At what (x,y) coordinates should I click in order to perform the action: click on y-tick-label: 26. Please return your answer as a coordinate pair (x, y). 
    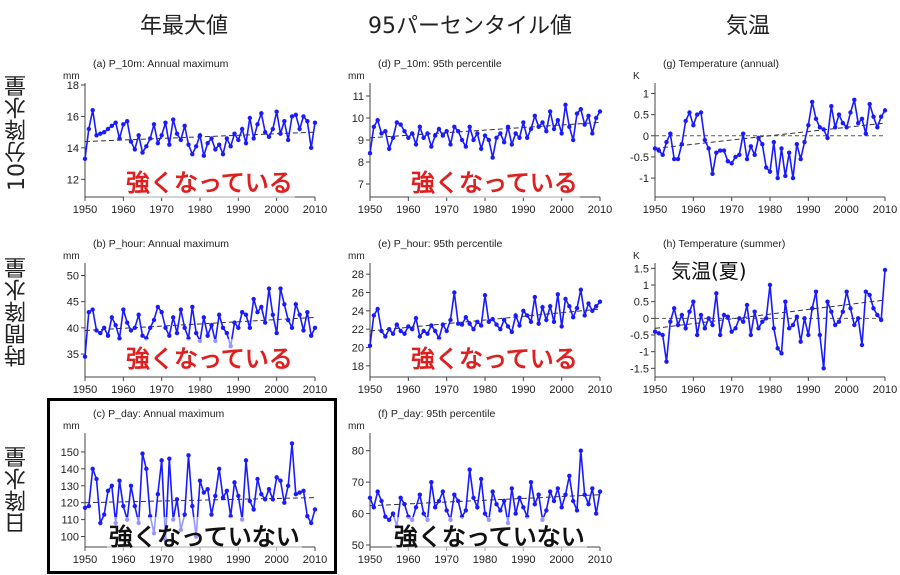
    Looking at the image, I should click on (358, 294).